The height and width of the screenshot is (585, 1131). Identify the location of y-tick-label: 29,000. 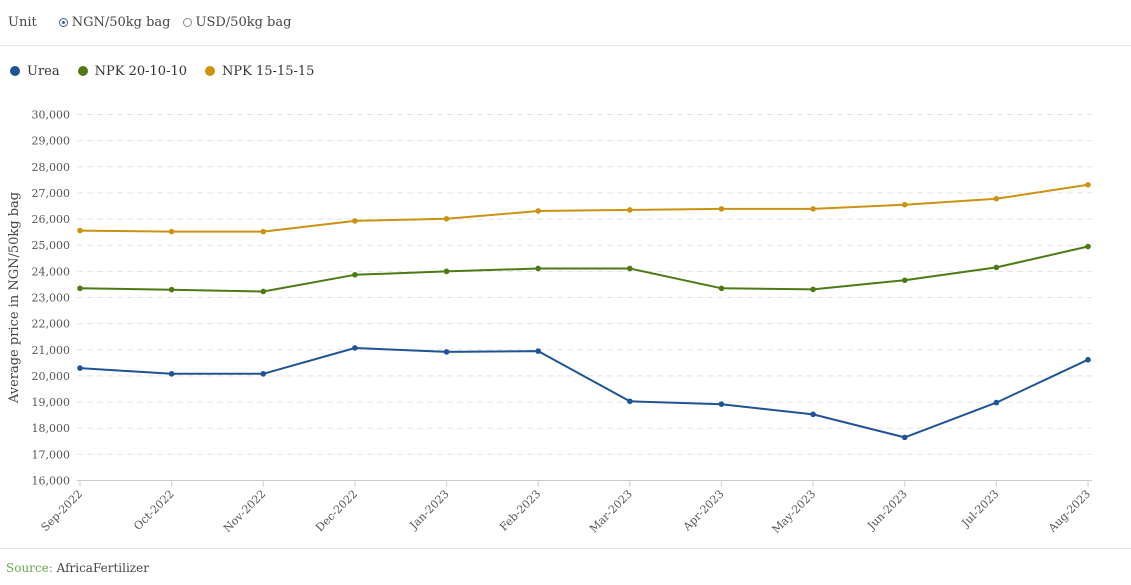
(51, 141).